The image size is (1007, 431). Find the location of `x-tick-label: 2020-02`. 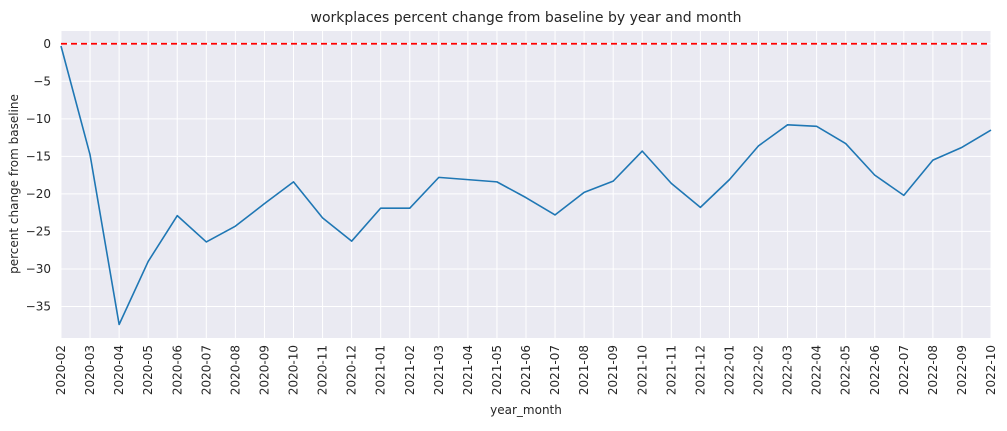

x-tick-label: 2020-02 is located at coordinates (61, 370).